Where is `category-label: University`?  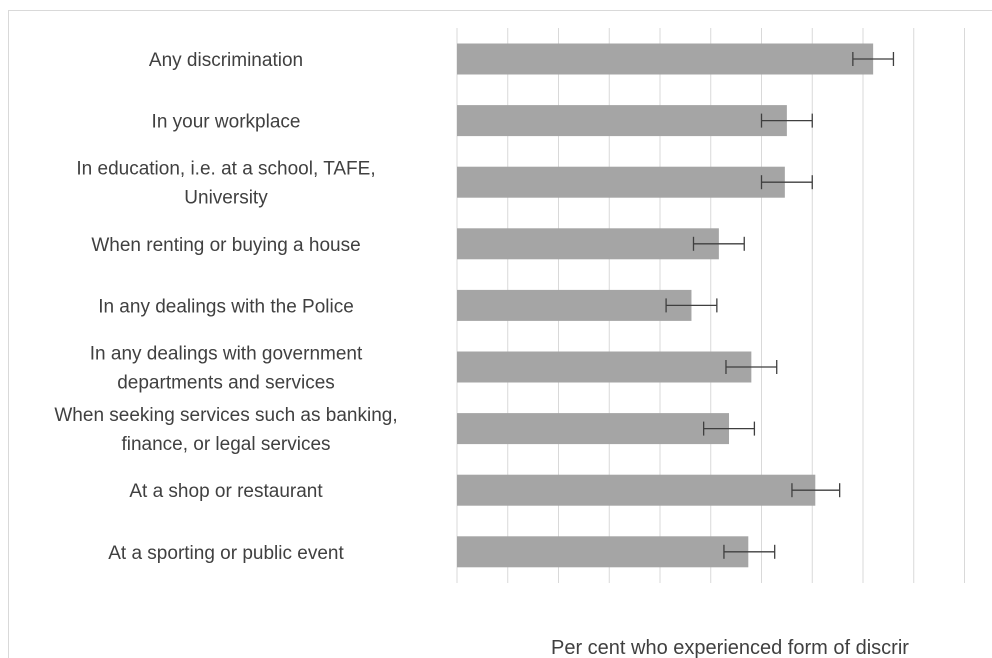 category-label: University is located at coordinates (226, 198).